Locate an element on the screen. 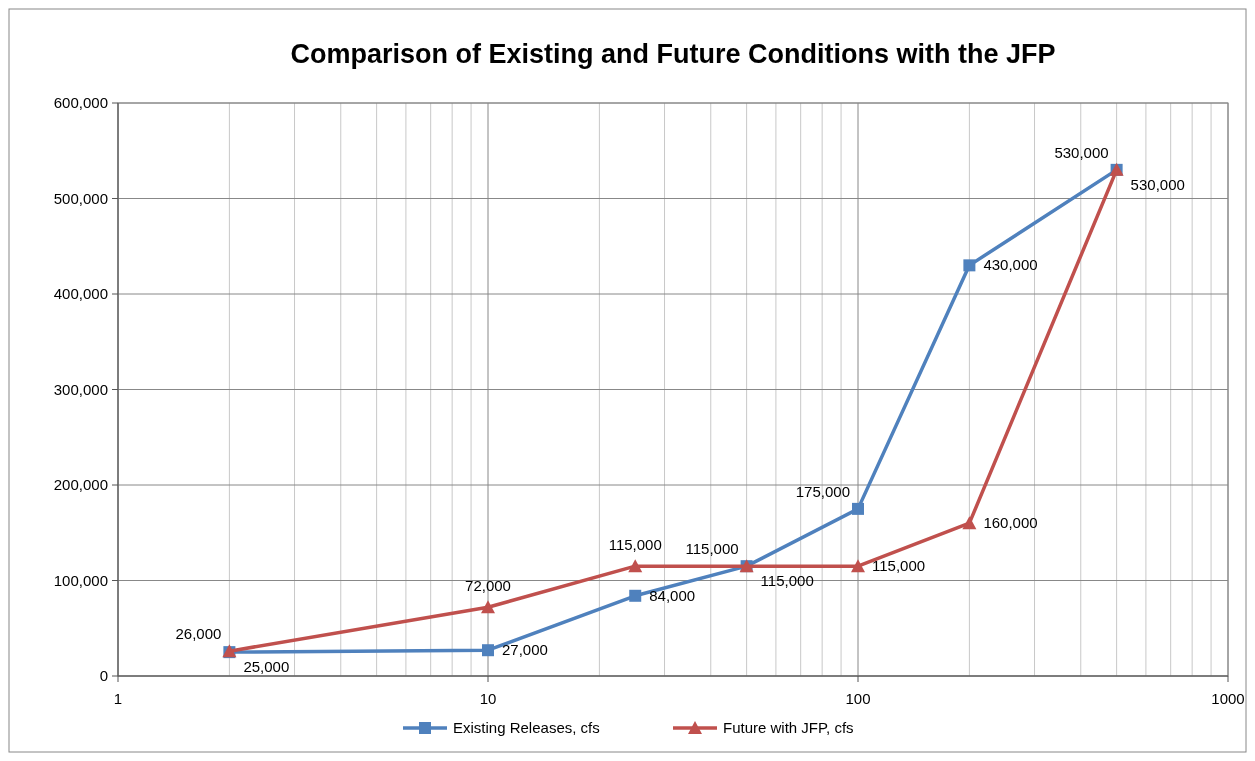 Image resolution: width=1255 pixels, height=761 pixels. y-tick-label: 200,000 is located at coordinates (80, 484).